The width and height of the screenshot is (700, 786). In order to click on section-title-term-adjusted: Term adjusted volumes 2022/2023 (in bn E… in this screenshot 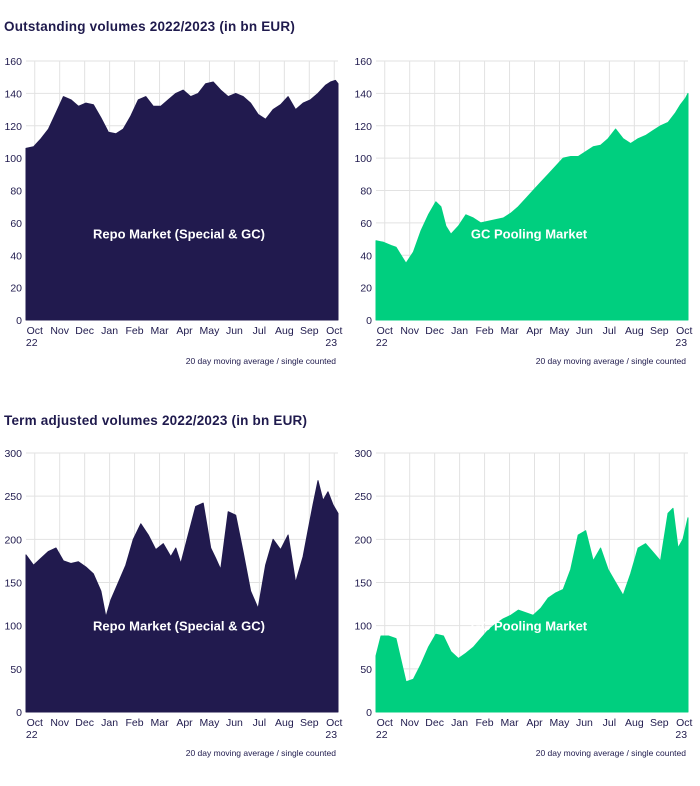, I will do `click(156, 420)`.